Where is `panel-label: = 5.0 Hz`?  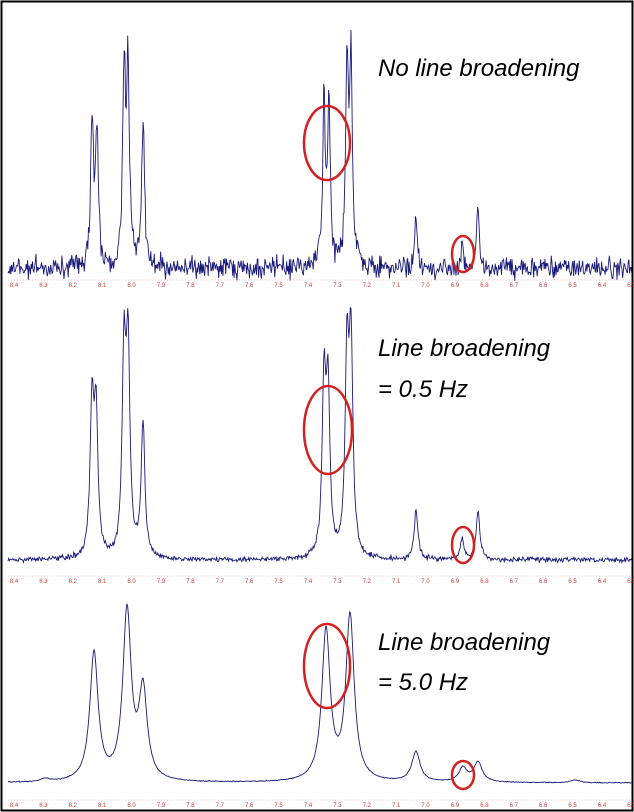
panel-label: = 5.0 Hz is located at coordinates (423, 682).